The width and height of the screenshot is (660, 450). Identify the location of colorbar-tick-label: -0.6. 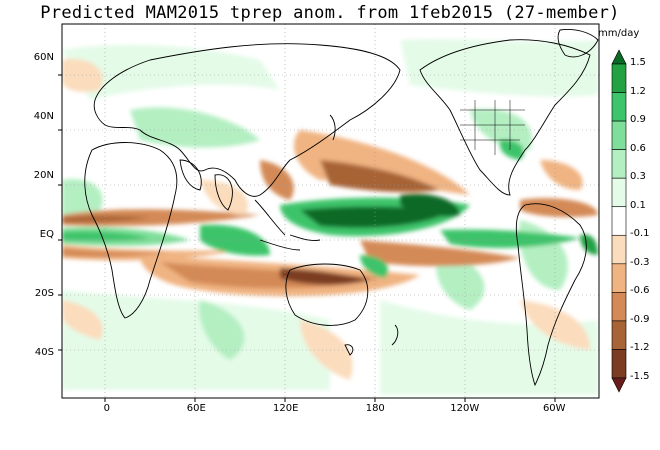
(640, 291).